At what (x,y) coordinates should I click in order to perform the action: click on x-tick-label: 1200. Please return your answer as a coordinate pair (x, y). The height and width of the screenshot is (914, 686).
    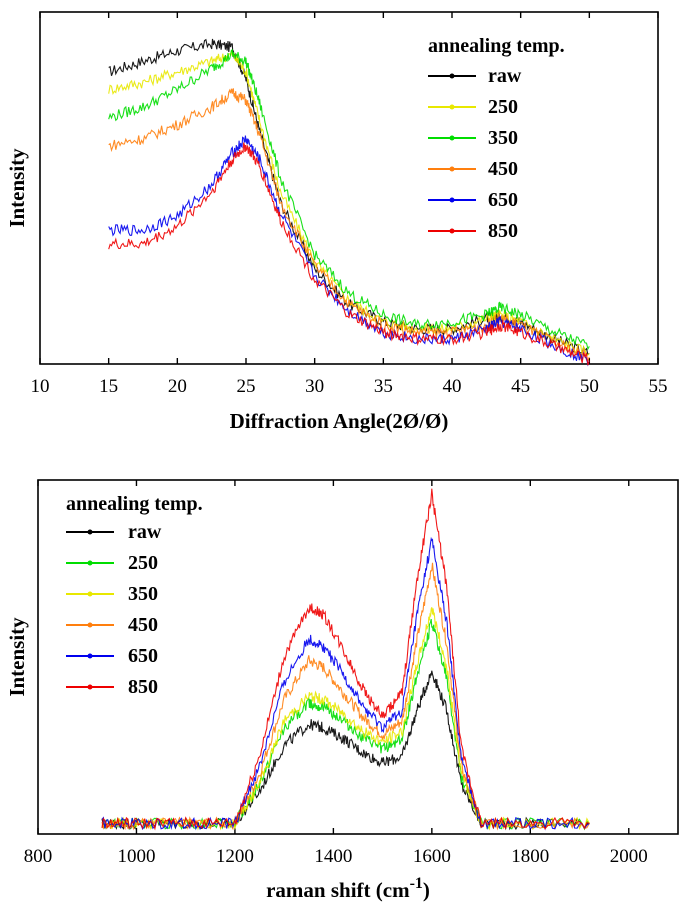
    Looking at the image, I should click on (235, 856).